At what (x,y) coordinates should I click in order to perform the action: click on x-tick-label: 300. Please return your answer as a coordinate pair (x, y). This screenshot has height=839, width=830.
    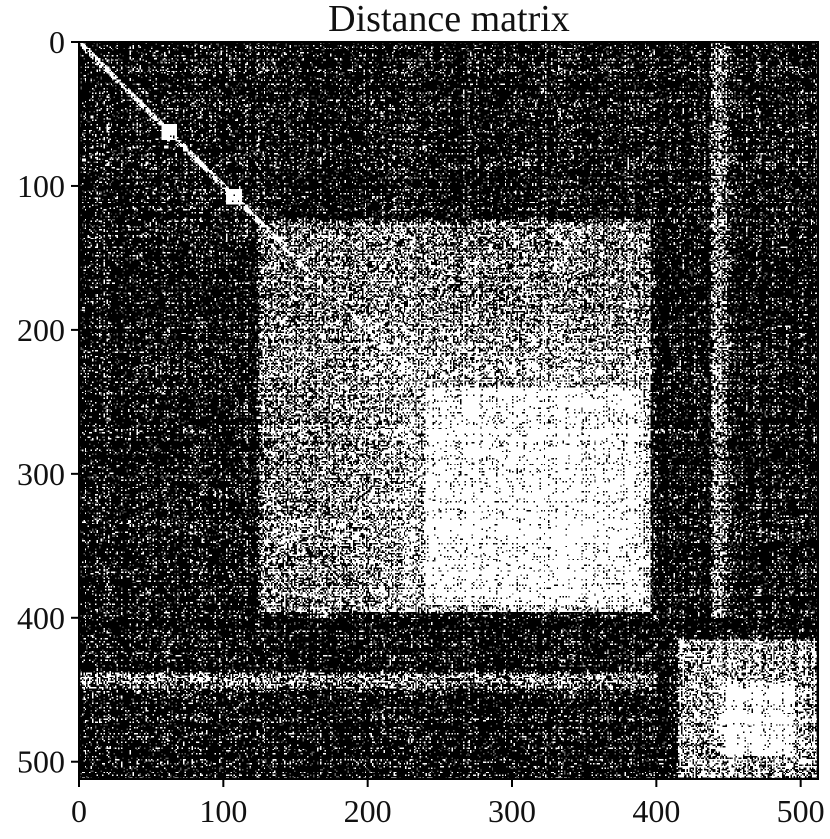
    Looking at the image, I should click on (512, 811).